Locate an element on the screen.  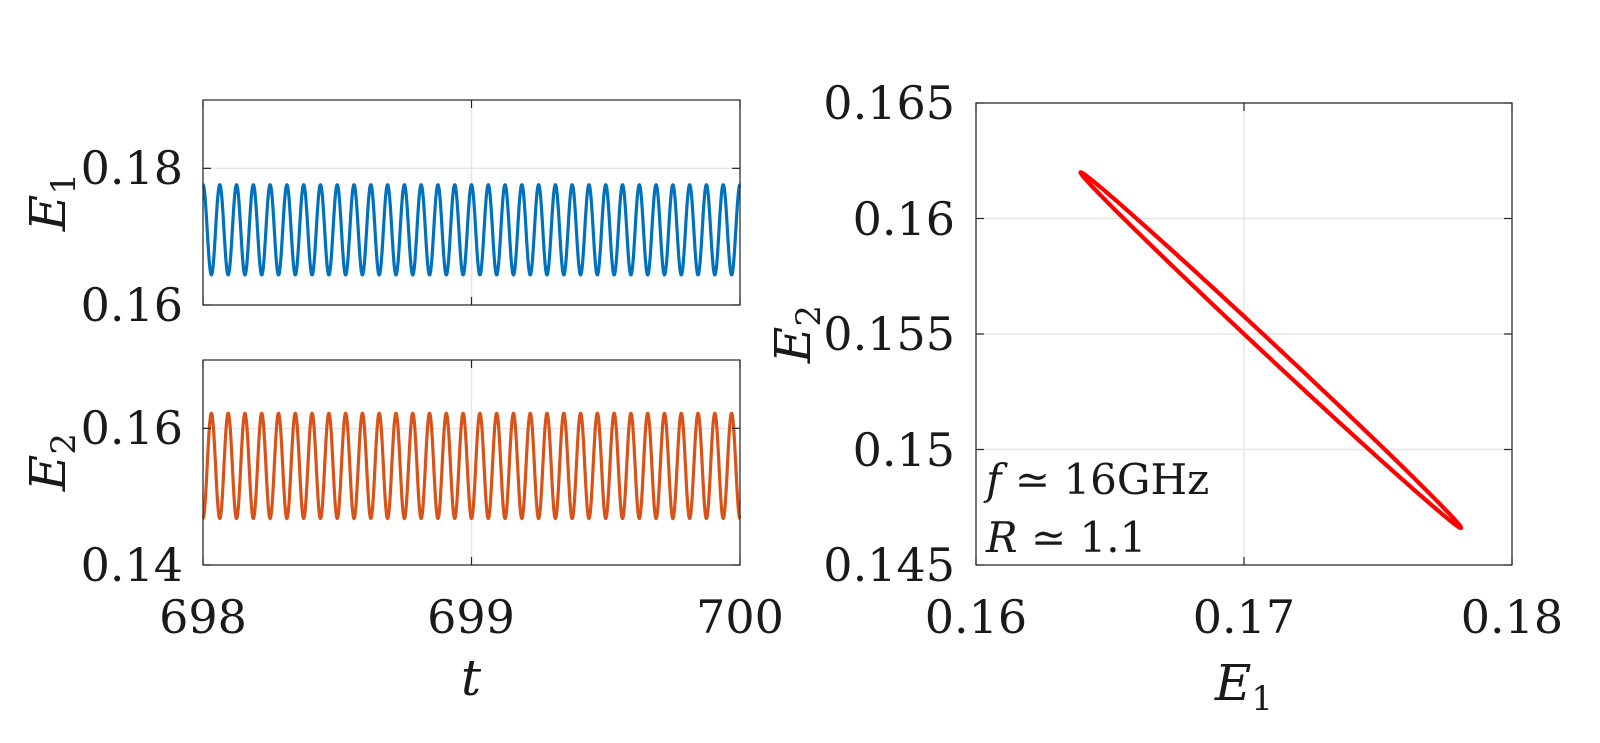
phase-orbit-line is located at coordinates (1271, 350).